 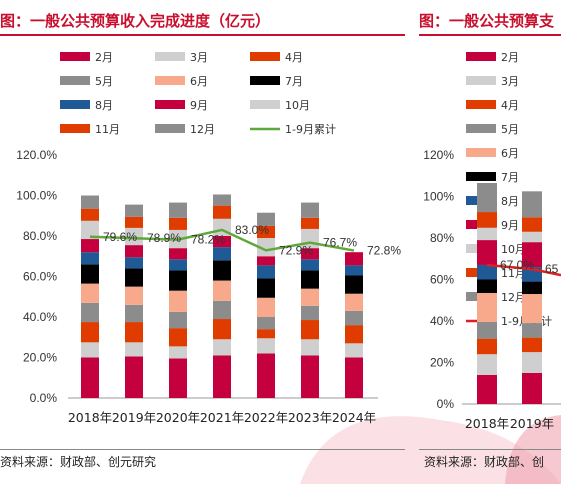 I want to click on y-tick-label: 60.0%, so click(x=40, y=277).